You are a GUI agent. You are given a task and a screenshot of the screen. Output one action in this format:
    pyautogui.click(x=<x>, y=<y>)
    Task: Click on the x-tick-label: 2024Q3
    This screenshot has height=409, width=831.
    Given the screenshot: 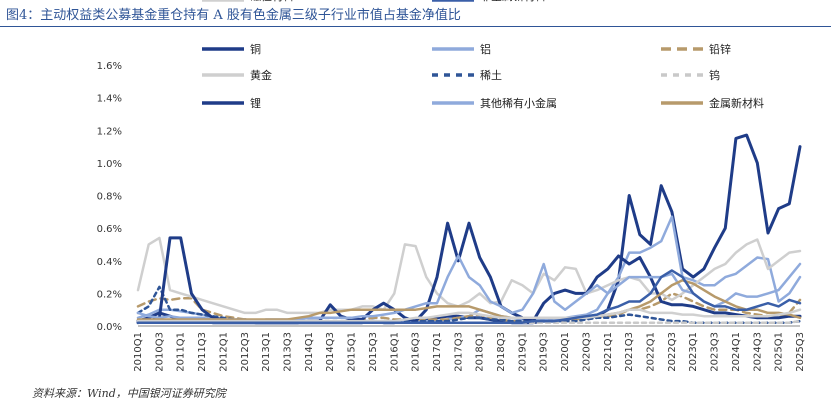 What is the action you would take?
    pyautogui.click(x=757, y=352)
    